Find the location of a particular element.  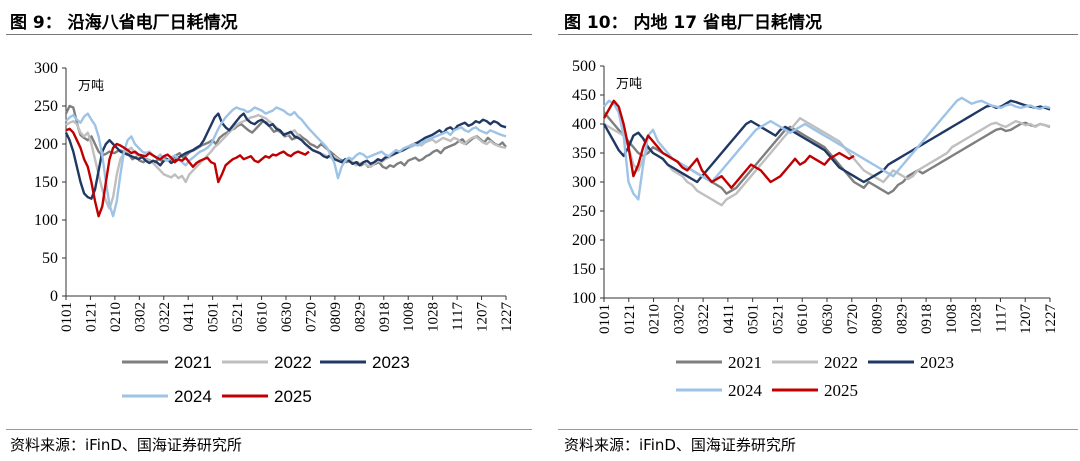

series-line-2024 is located at coordinates (286, 162).